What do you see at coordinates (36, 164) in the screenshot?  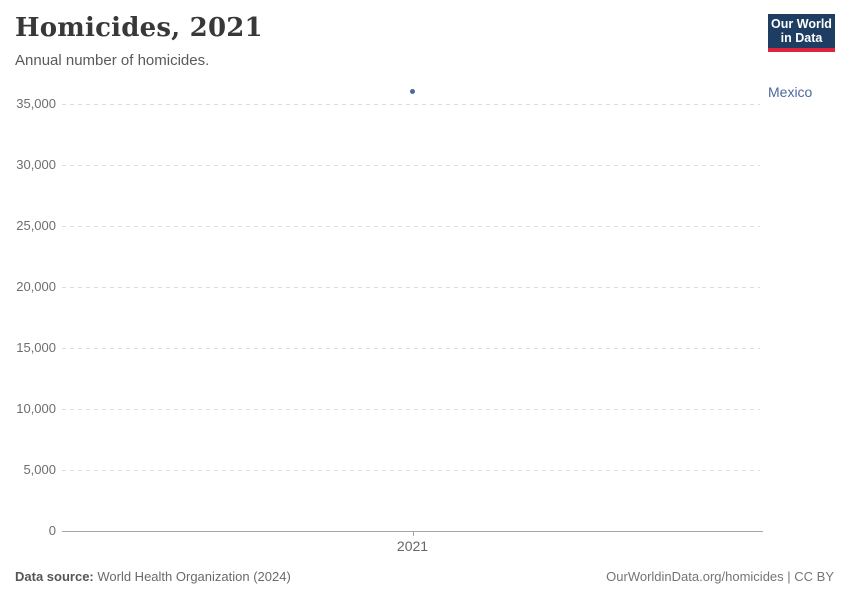 I see `y-tick-label: 30,000` at bounding box center [36, 164].